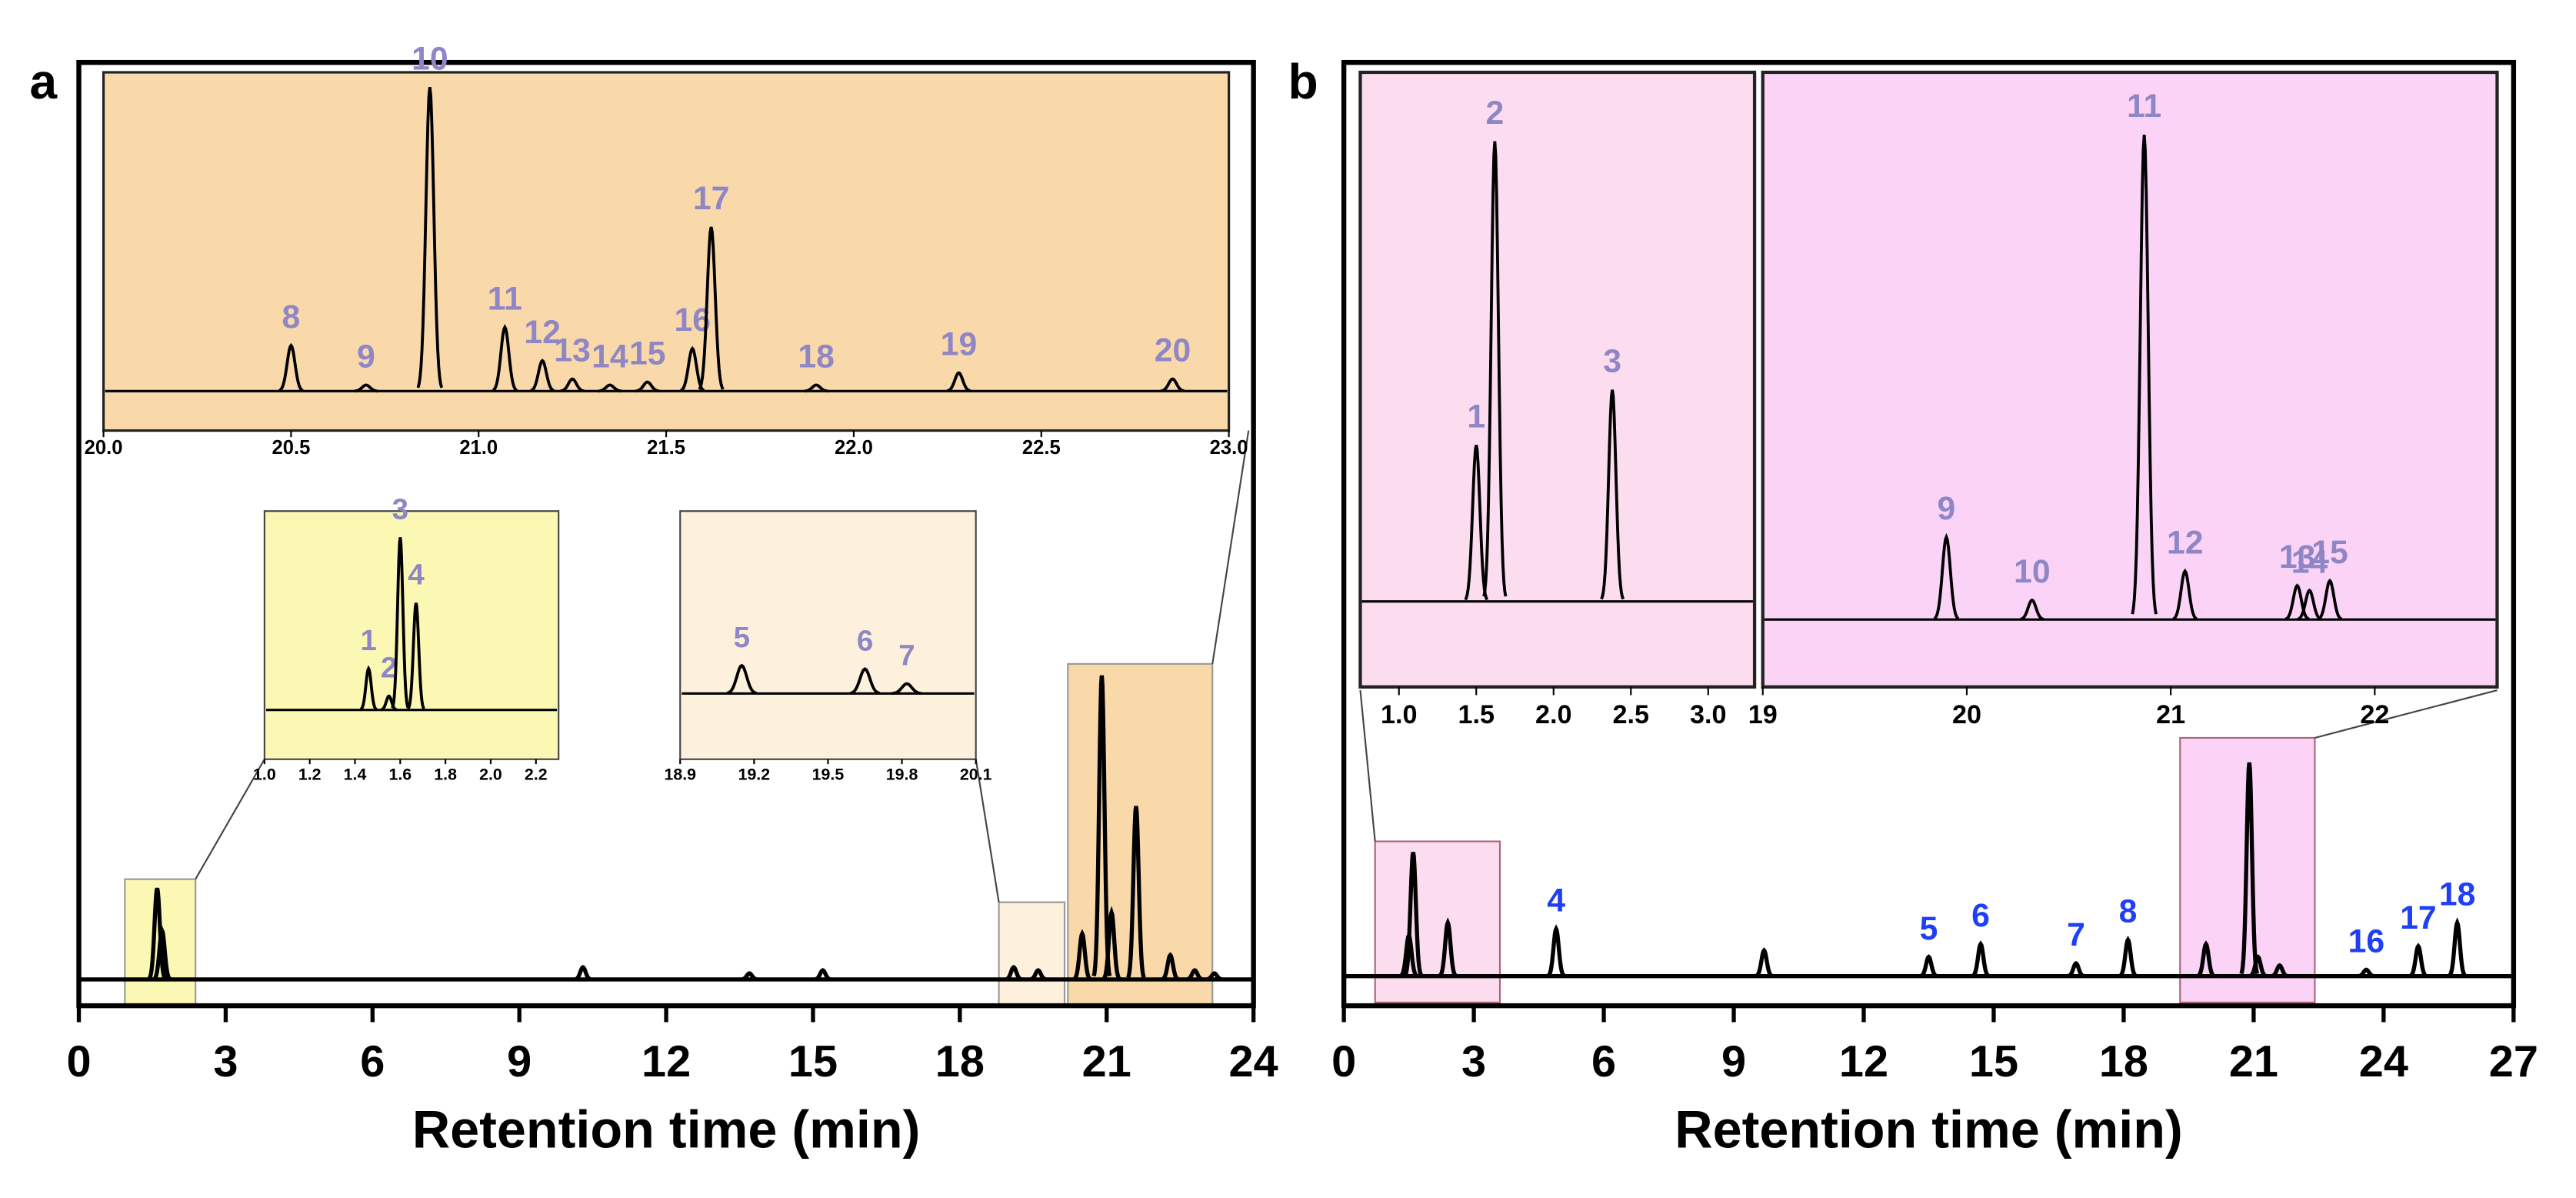 This screenshot has width=2576, height=1198. I want to click on peak-label: 15, so click(2329, 552).